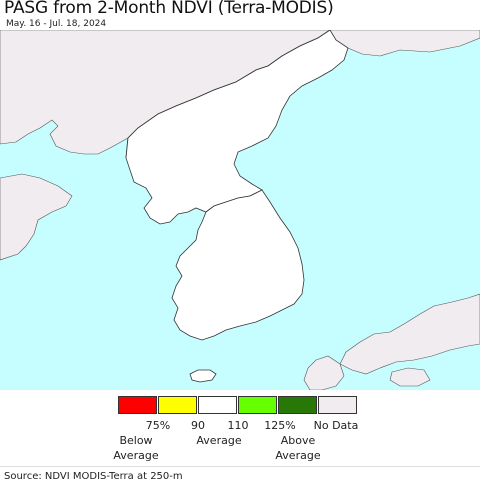 The width and height of the screenshot is (480, 486). Describe the element at coordinates (298, 448) in the screenshot. I see `legend-caption-above-average: Above Average` at that location.